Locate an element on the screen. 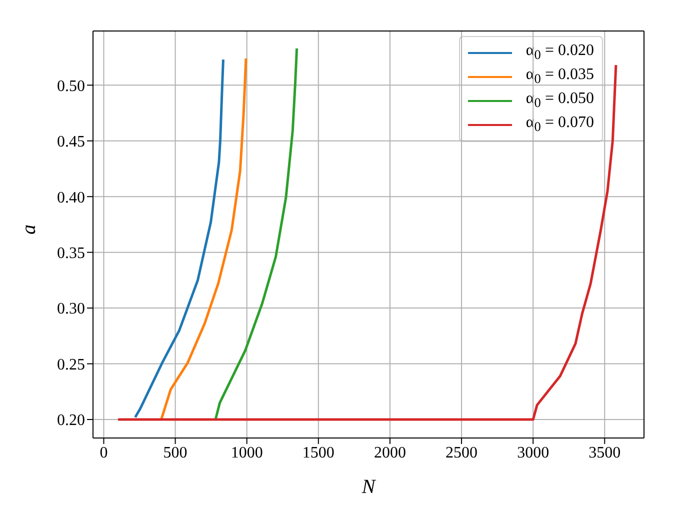 The width and height of the screenshot is (675, 525). y-tick-label: 0.50 is located at coordinates (71, 86).